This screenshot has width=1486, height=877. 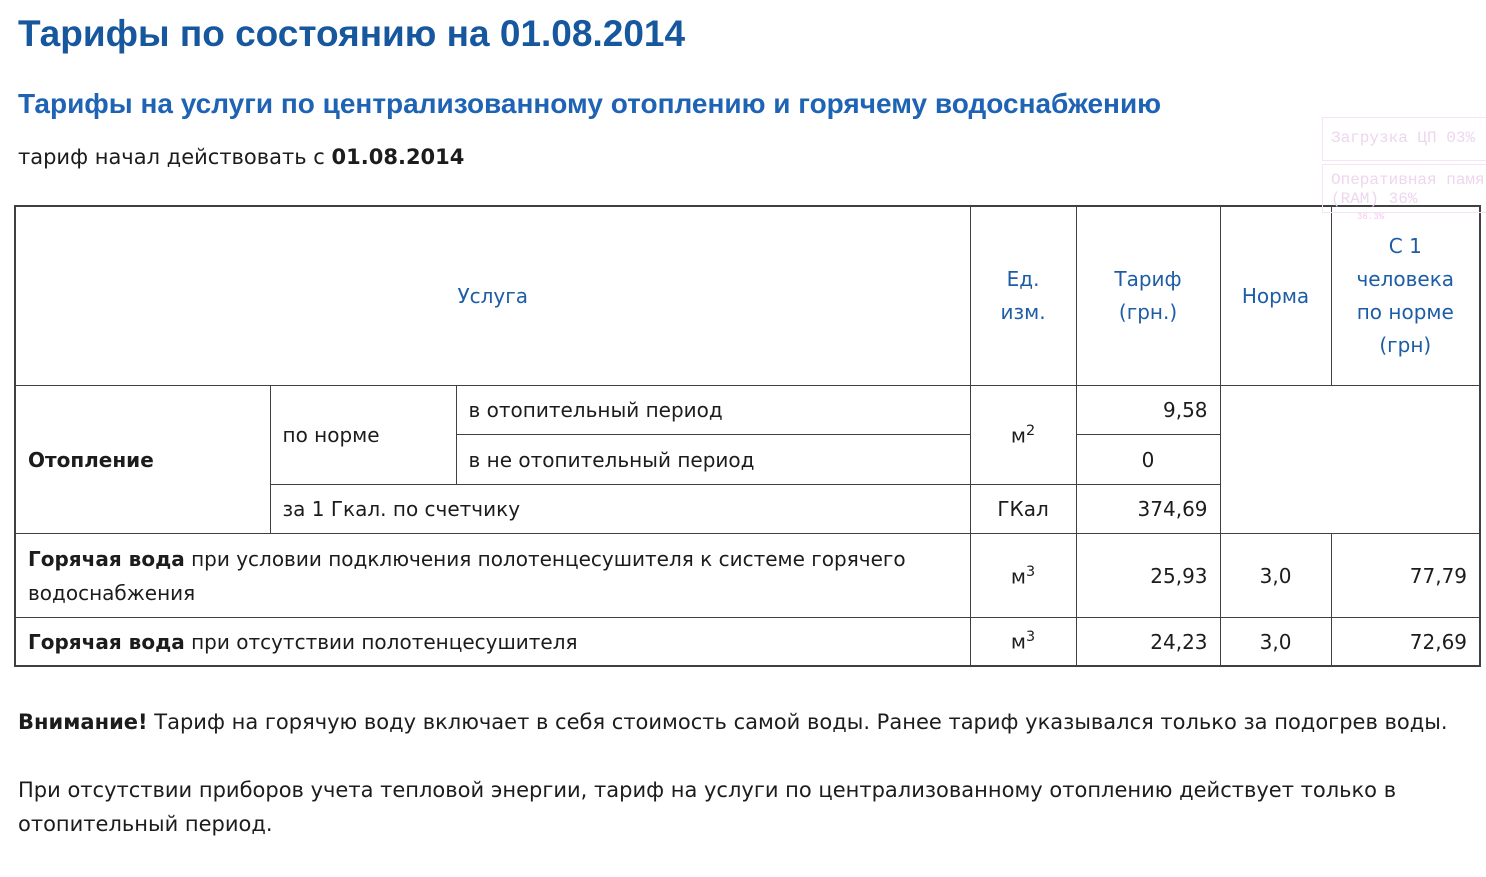 I want to click on heating-period-label: в отопительный период, so click(x=713, y=410).